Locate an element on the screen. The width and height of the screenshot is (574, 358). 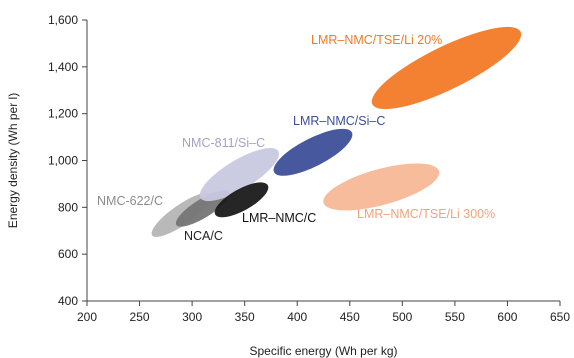
x-axis-ticks: 200 250 300 350 400 450 500 550 600 650 is located at coordinates (323, 312).